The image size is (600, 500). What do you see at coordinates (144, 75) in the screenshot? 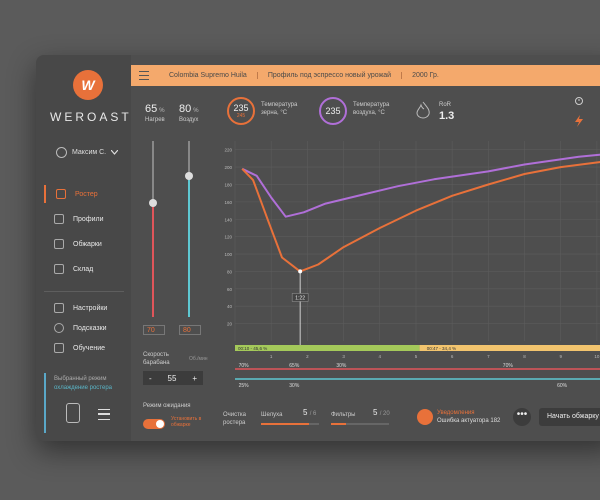
I see `hamburger-icon` at bounding box center [144, 75].